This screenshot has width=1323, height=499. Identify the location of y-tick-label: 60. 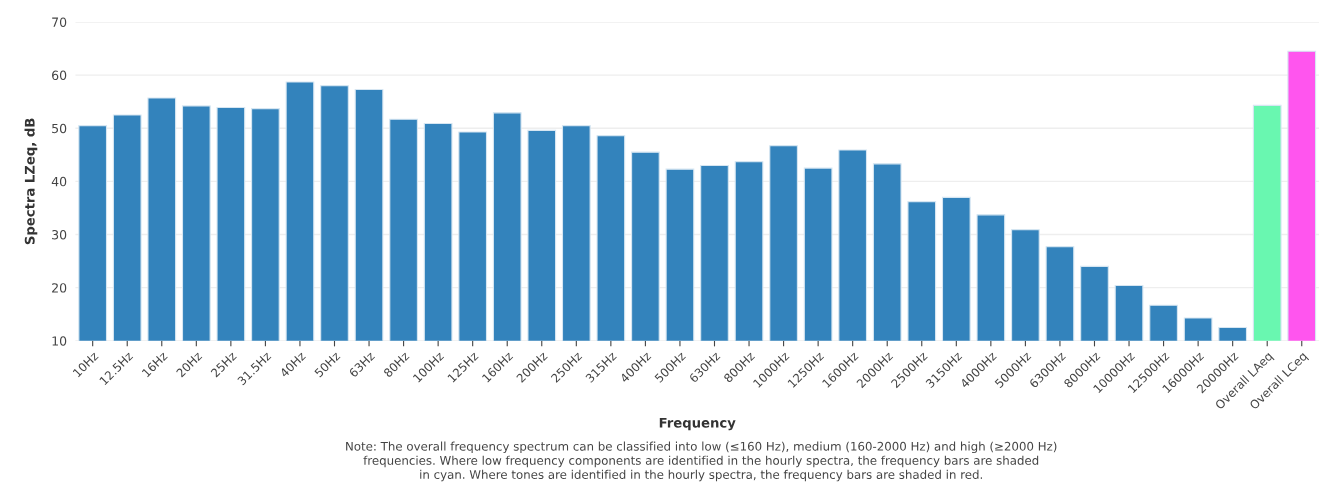
(59, 75).